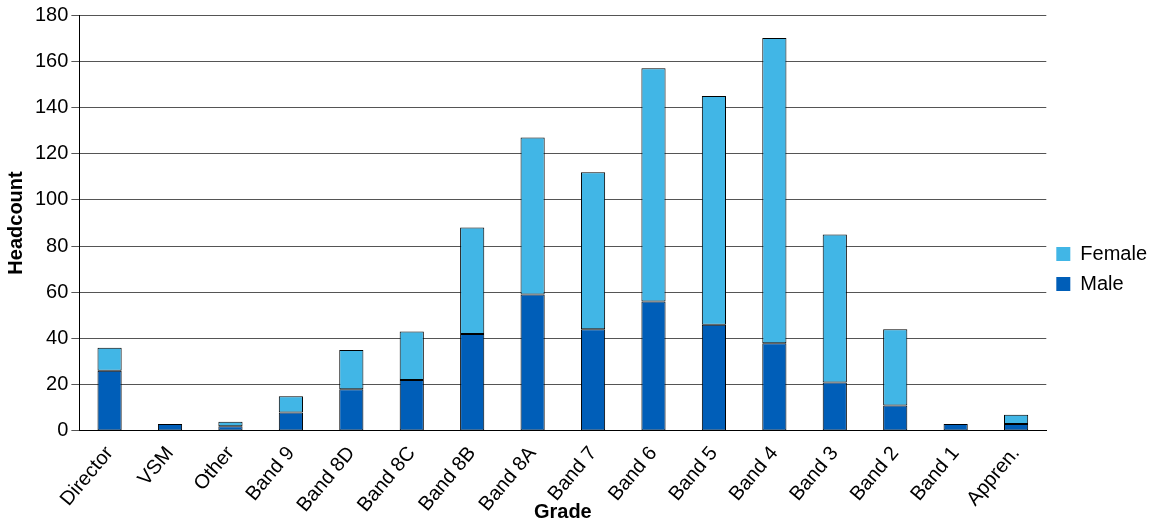  Describe the element at coordinates (57, 383) in the screenshot. I see `y-tick-label: 20` at that location.